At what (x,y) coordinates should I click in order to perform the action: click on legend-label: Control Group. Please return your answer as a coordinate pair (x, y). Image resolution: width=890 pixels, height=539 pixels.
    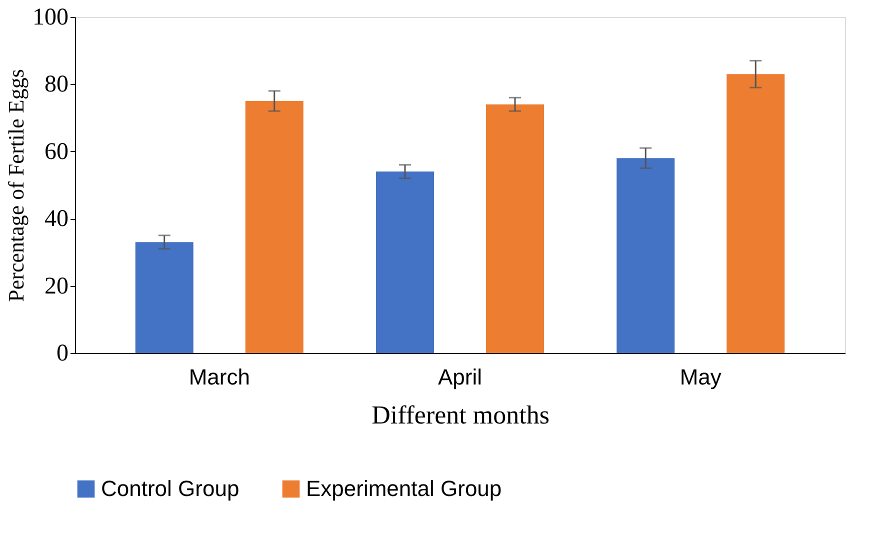
    Looking at the image, I should click on (170, 488).